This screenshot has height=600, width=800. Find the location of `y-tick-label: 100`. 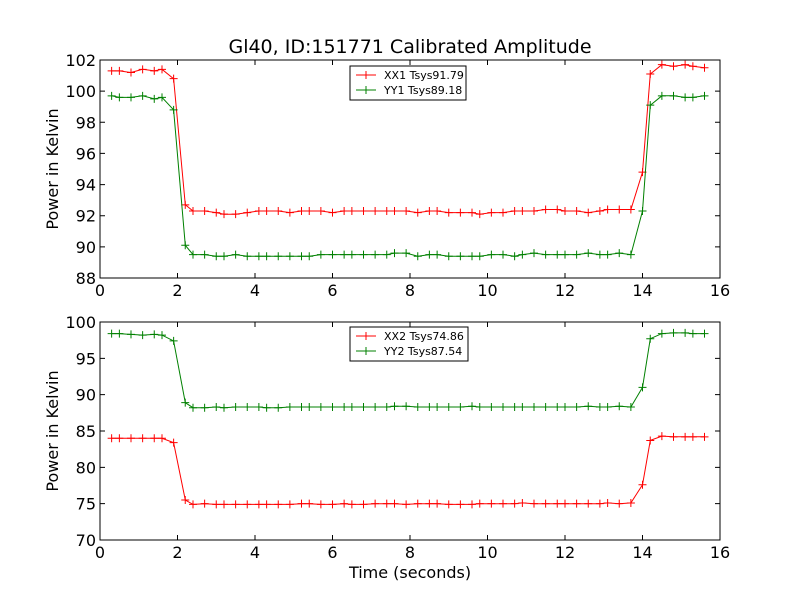

y-tick-label: 100 is located at coordinates (80, 322).